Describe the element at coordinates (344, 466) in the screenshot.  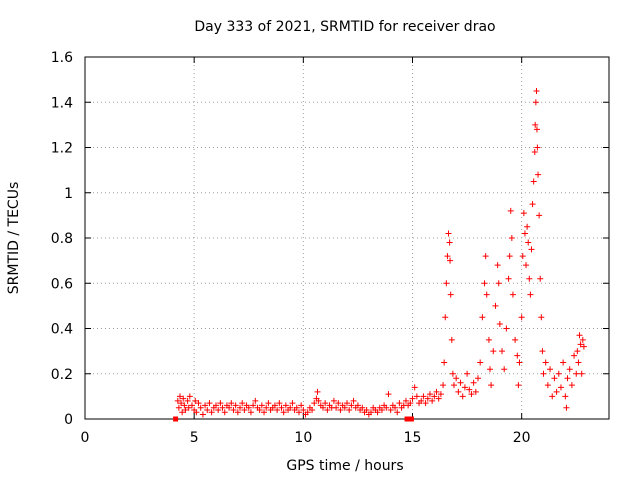
I see `x-axis-label: GPS time / hours` at that location.